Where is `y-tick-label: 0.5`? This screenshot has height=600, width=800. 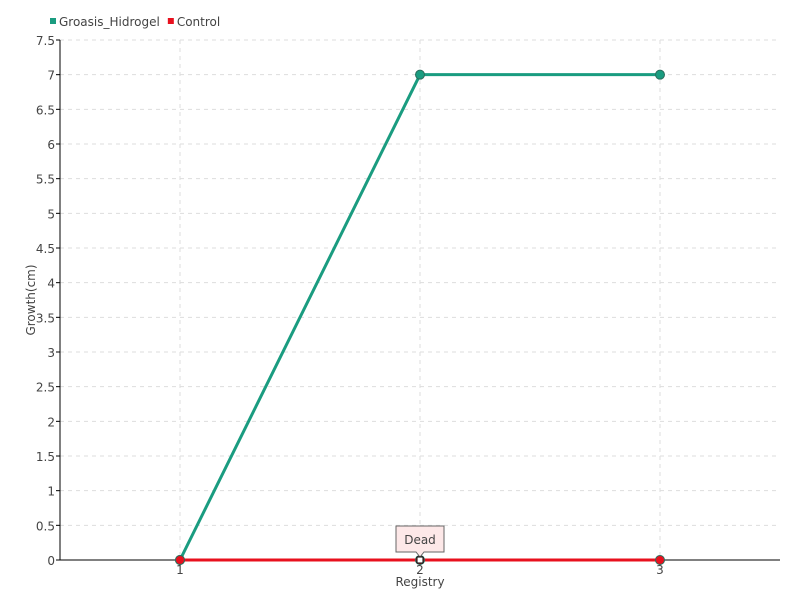
y-tick-label: 0.5 is located at coordinates (45, 526).